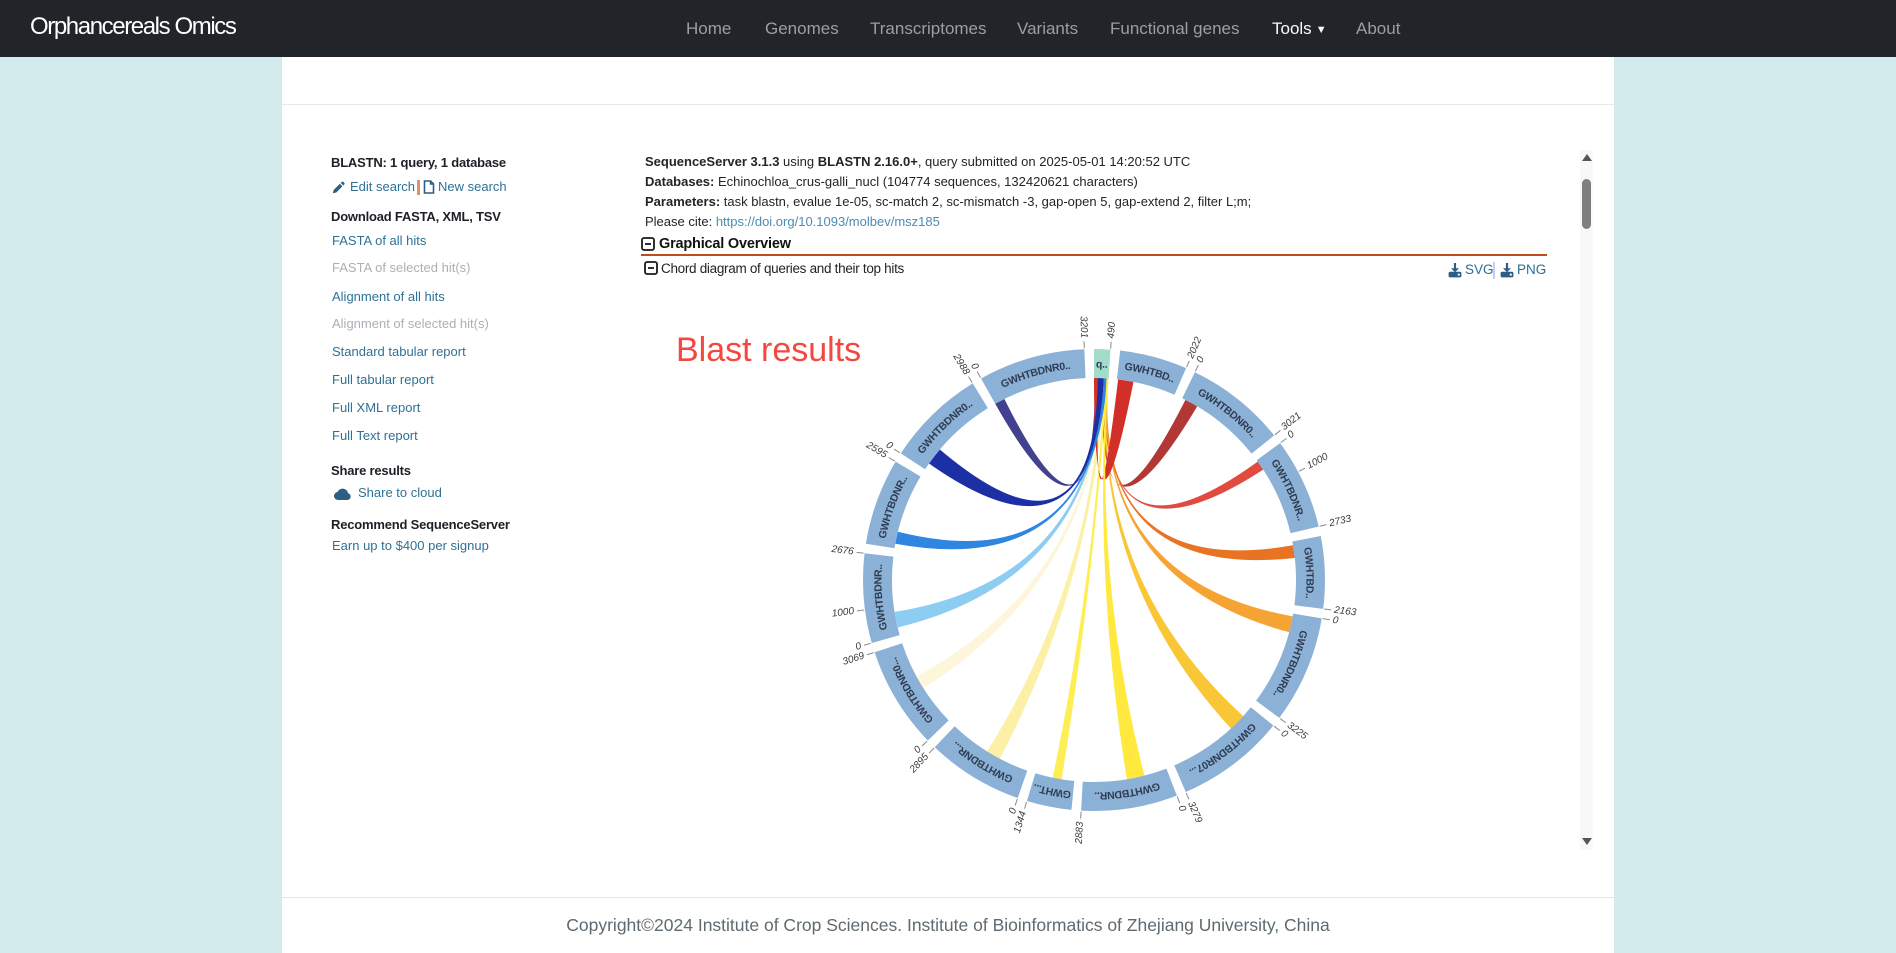 The height and width of the screenshot is (953, 1896). What do you see at coordinates (1080, 833) in the screenshot?
I see `svg-text: 2883` at bounding box center [1080, 833].